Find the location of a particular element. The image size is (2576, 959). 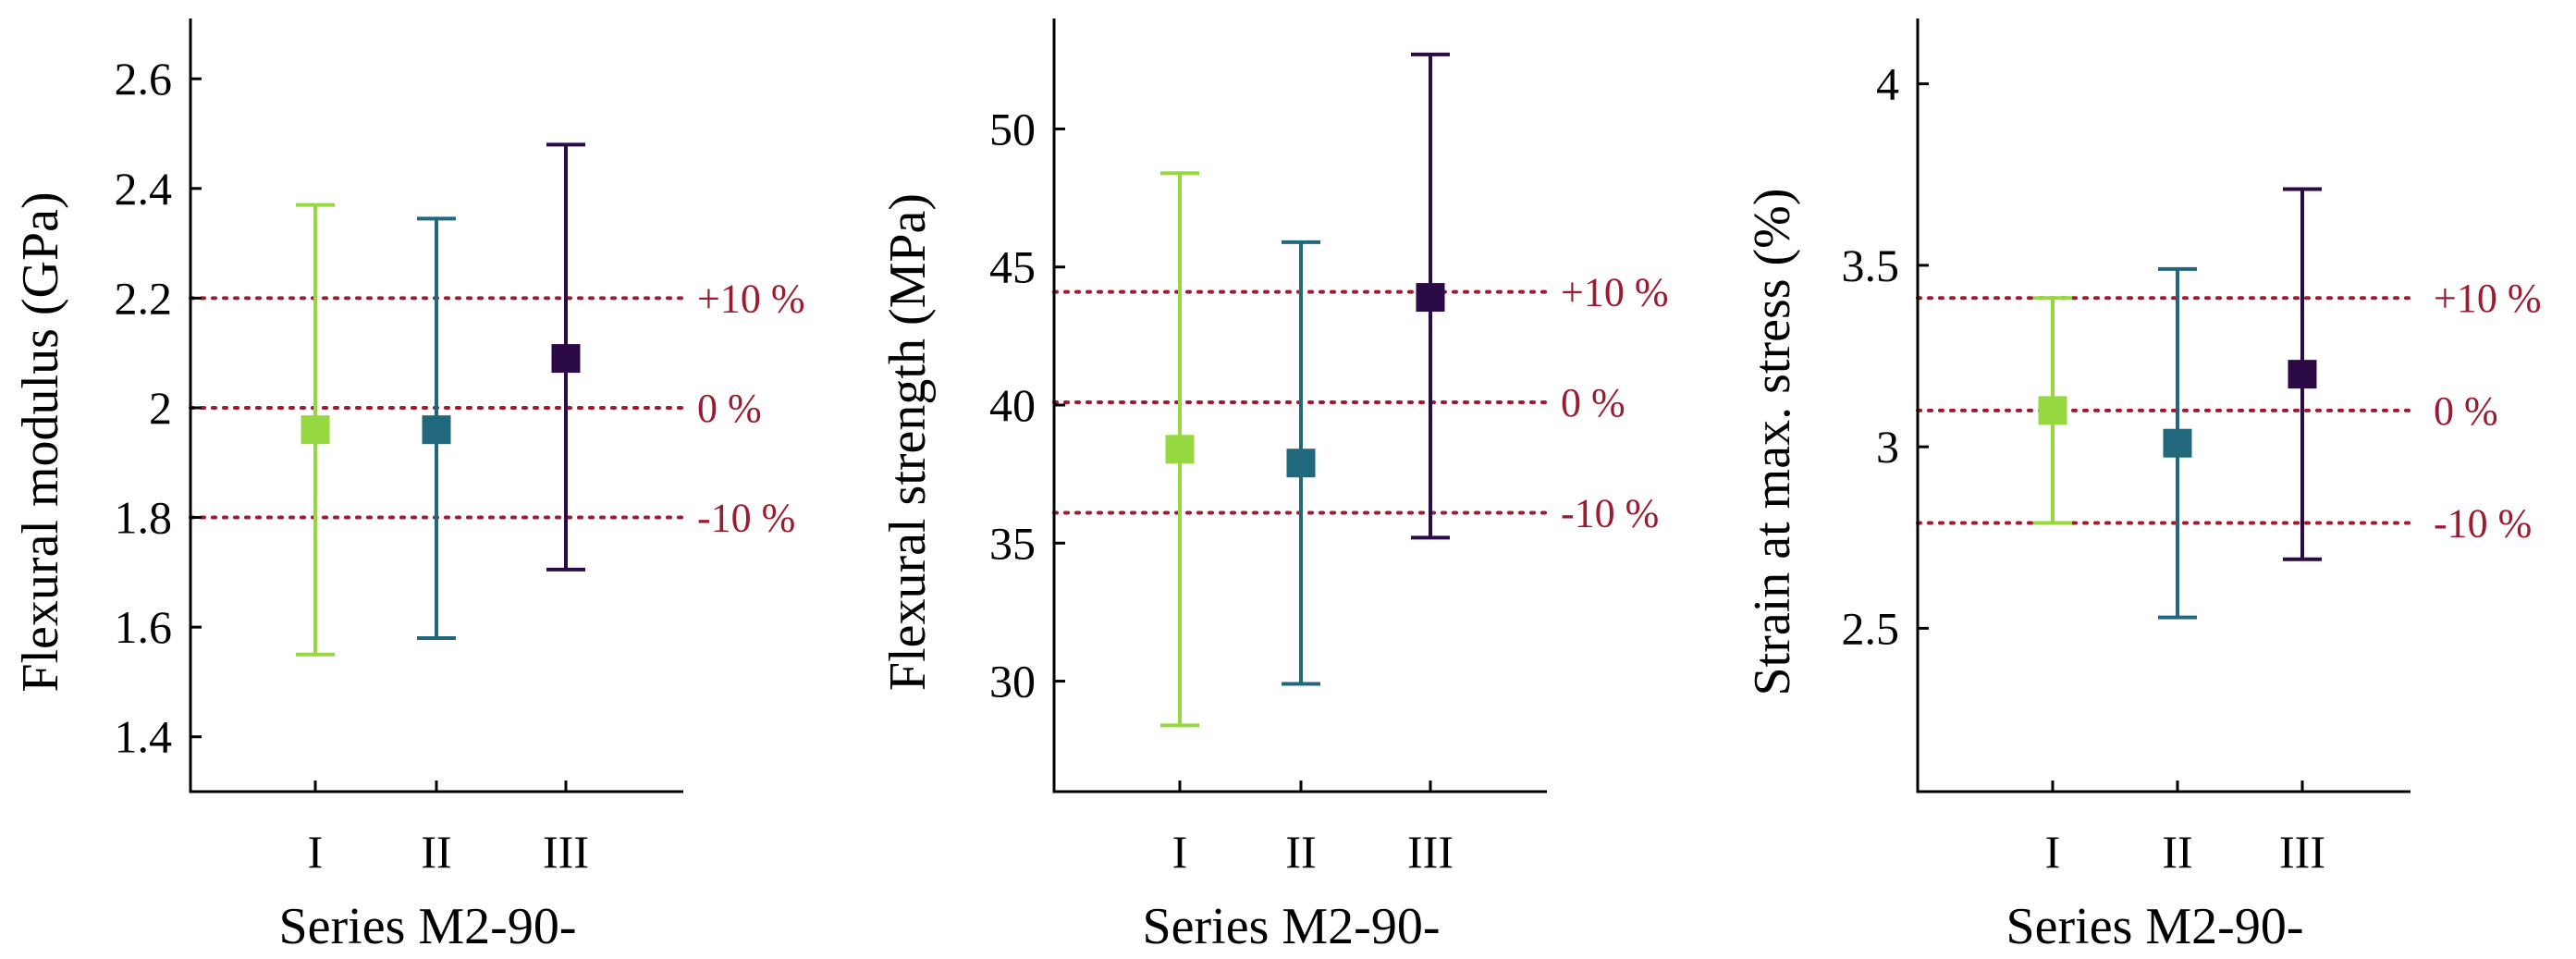

y-tick-label: 1.4 is located at coordinates (144, 737).